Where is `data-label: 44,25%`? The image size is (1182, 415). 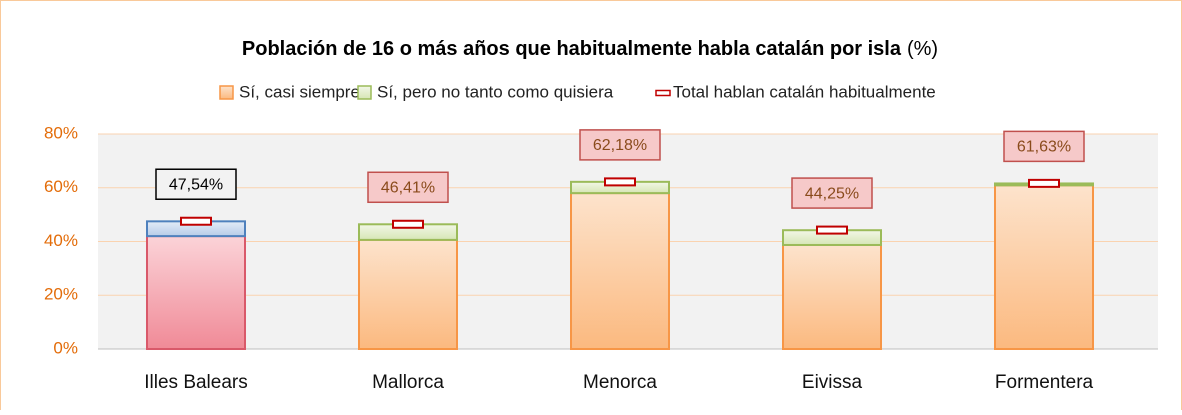 data-label: 44,25% is located at coordinates (832, 193).